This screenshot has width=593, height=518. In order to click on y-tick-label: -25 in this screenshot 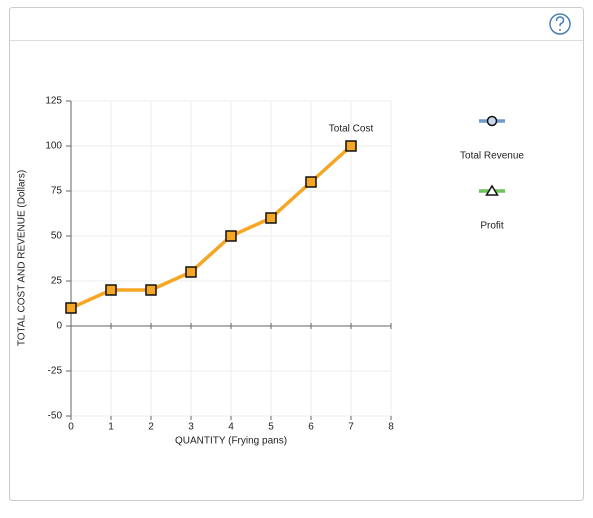, I will do `click(55, 371)`.